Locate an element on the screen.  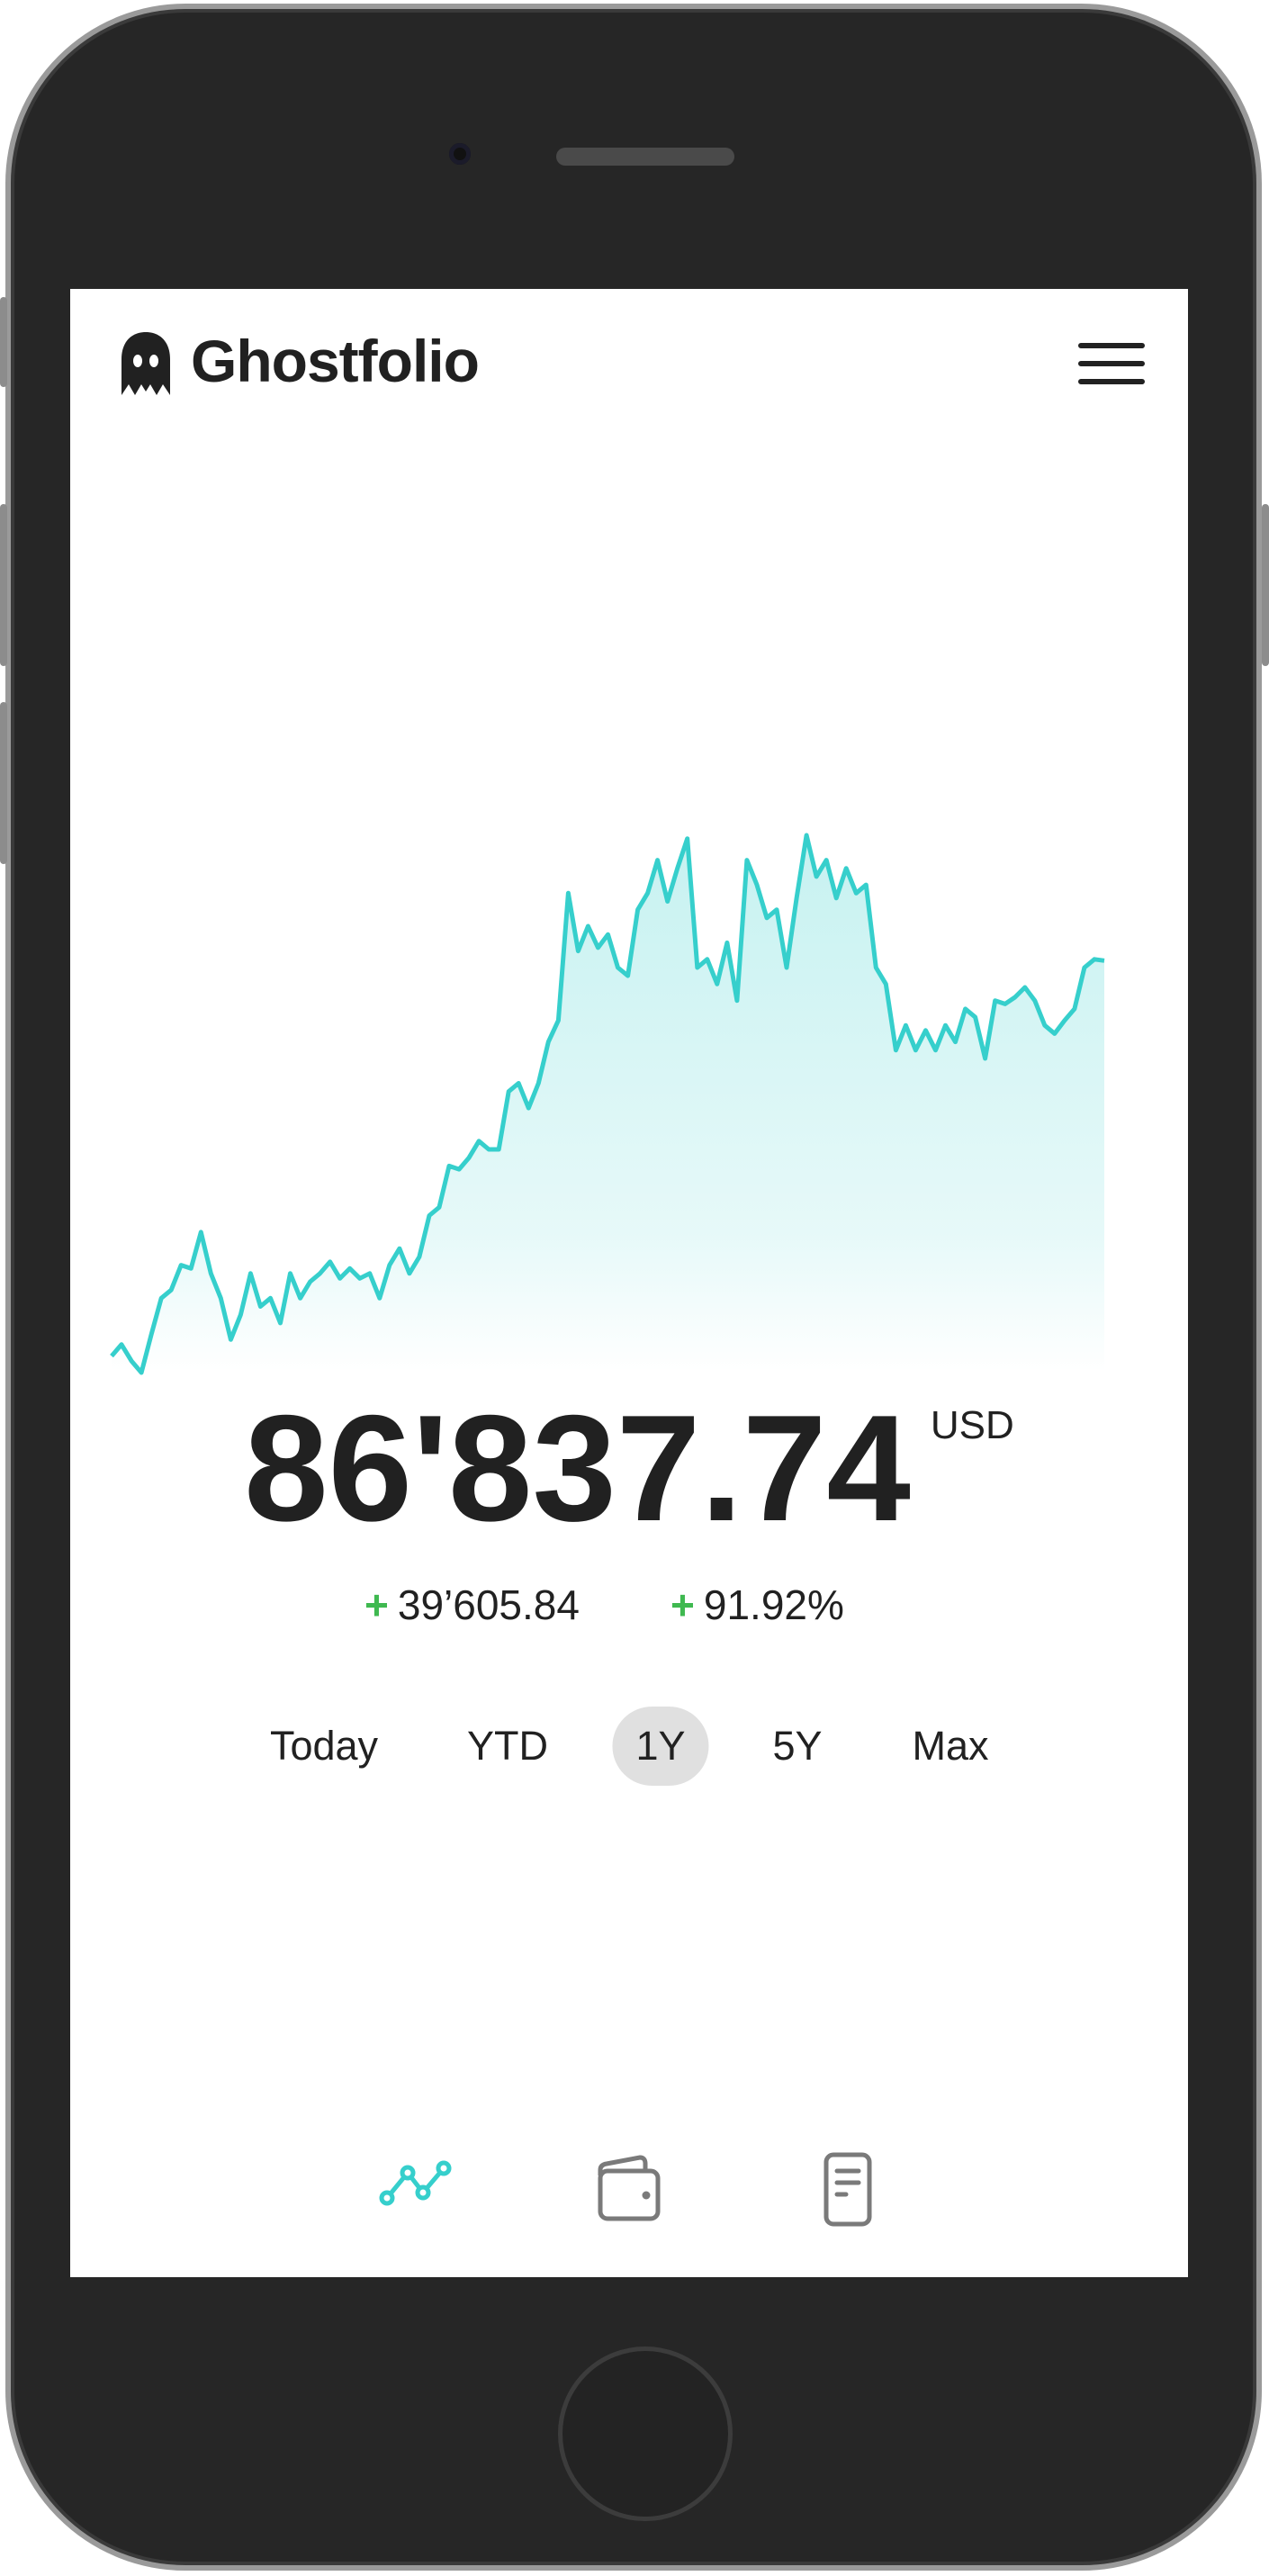
performance-changes: +39’605.84 +91.92% is located at coordinates (629, 1608).